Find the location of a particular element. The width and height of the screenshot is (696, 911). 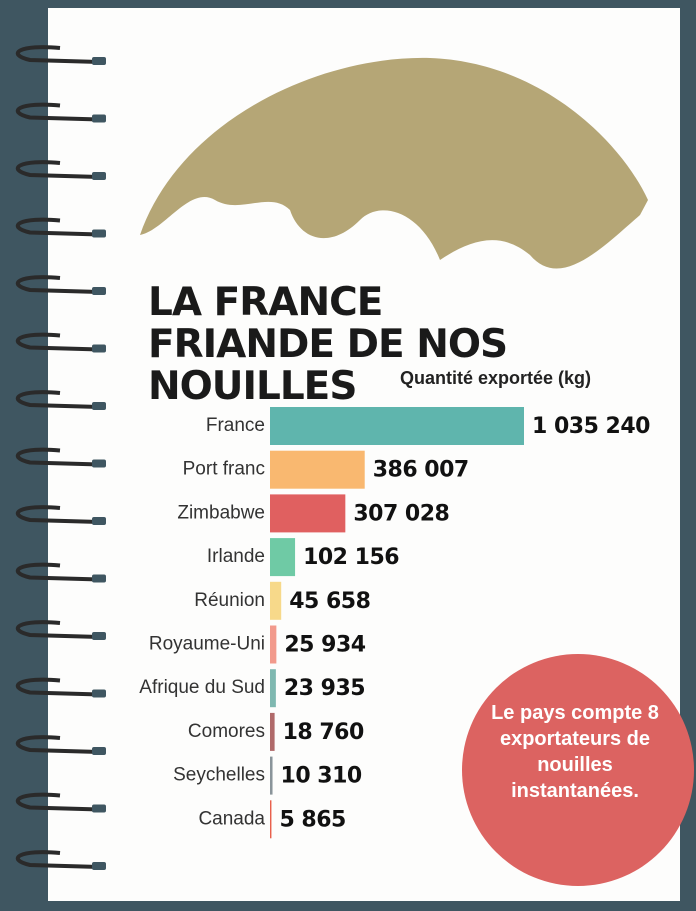

axis-label: Quantité exportée (kg) is located at coordinates (496, 378).